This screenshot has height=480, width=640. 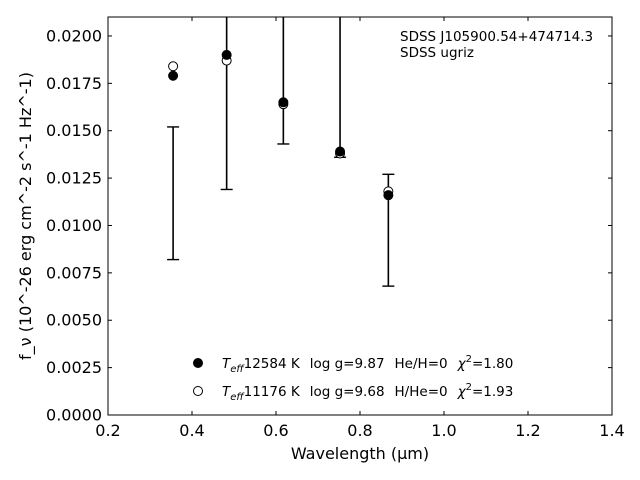 What do you see at coordinates (74, 272) in the screenshot?
I see `y-tick-label: 0.0075` at bounding box center [74, 272].